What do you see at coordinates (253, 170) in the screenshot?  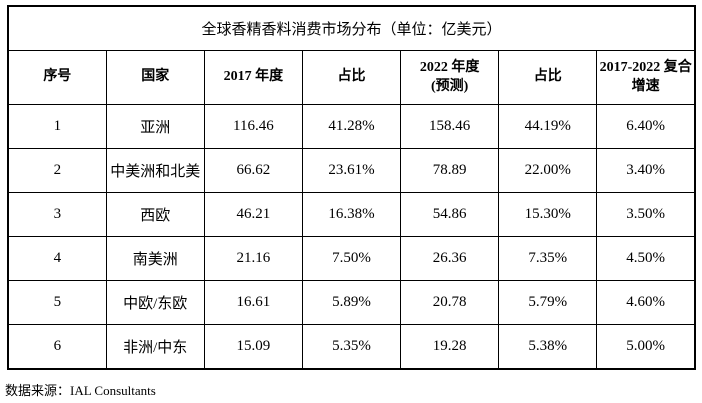 I see `table-cell: 66.62` at bounding box center [253, 170].